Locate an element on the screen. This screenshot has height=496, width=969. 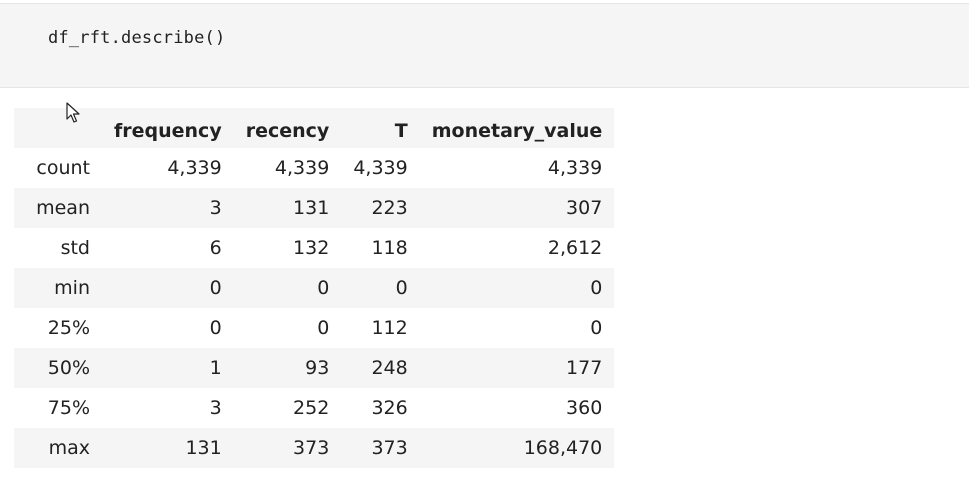
table-cell: 6 is located at coordinates (215, 248).